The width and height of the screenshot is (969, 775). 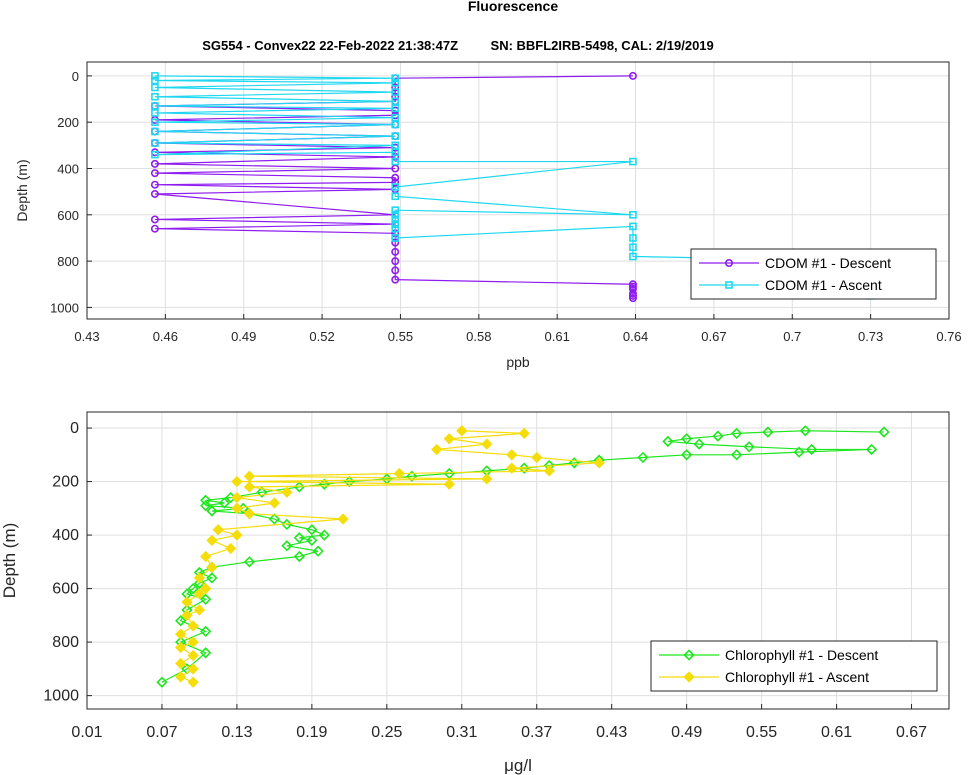 What do you see at coordinates (461, 732) in the screenshot?
I see `x-tick-label: 0.31` at bounding box center [461, 732].